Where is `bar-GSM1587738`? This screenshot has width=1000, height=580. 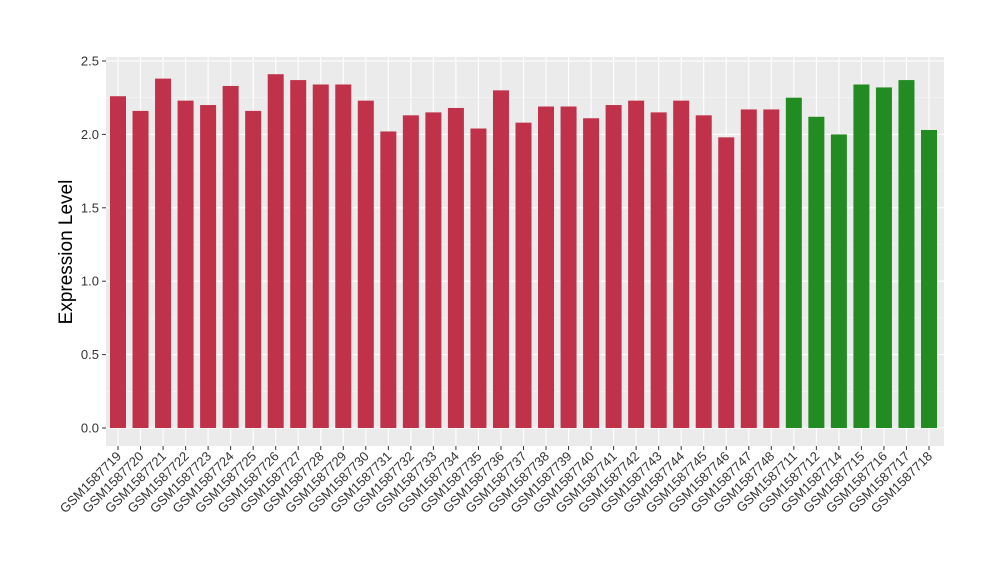
bar-GSM1587738 is located at coordinates (546, 267).